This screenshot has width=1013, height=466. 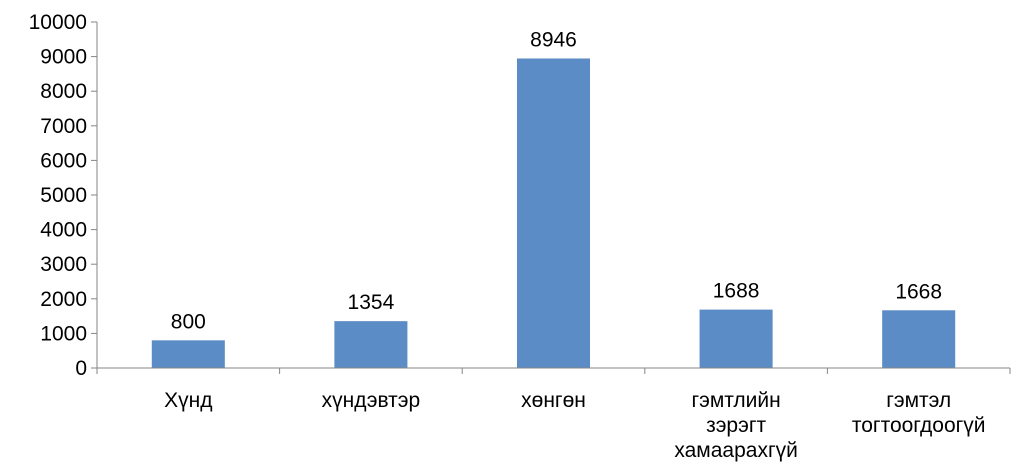 I want to click on x-tick-label: Хүнд, so click(x=188, y=400).